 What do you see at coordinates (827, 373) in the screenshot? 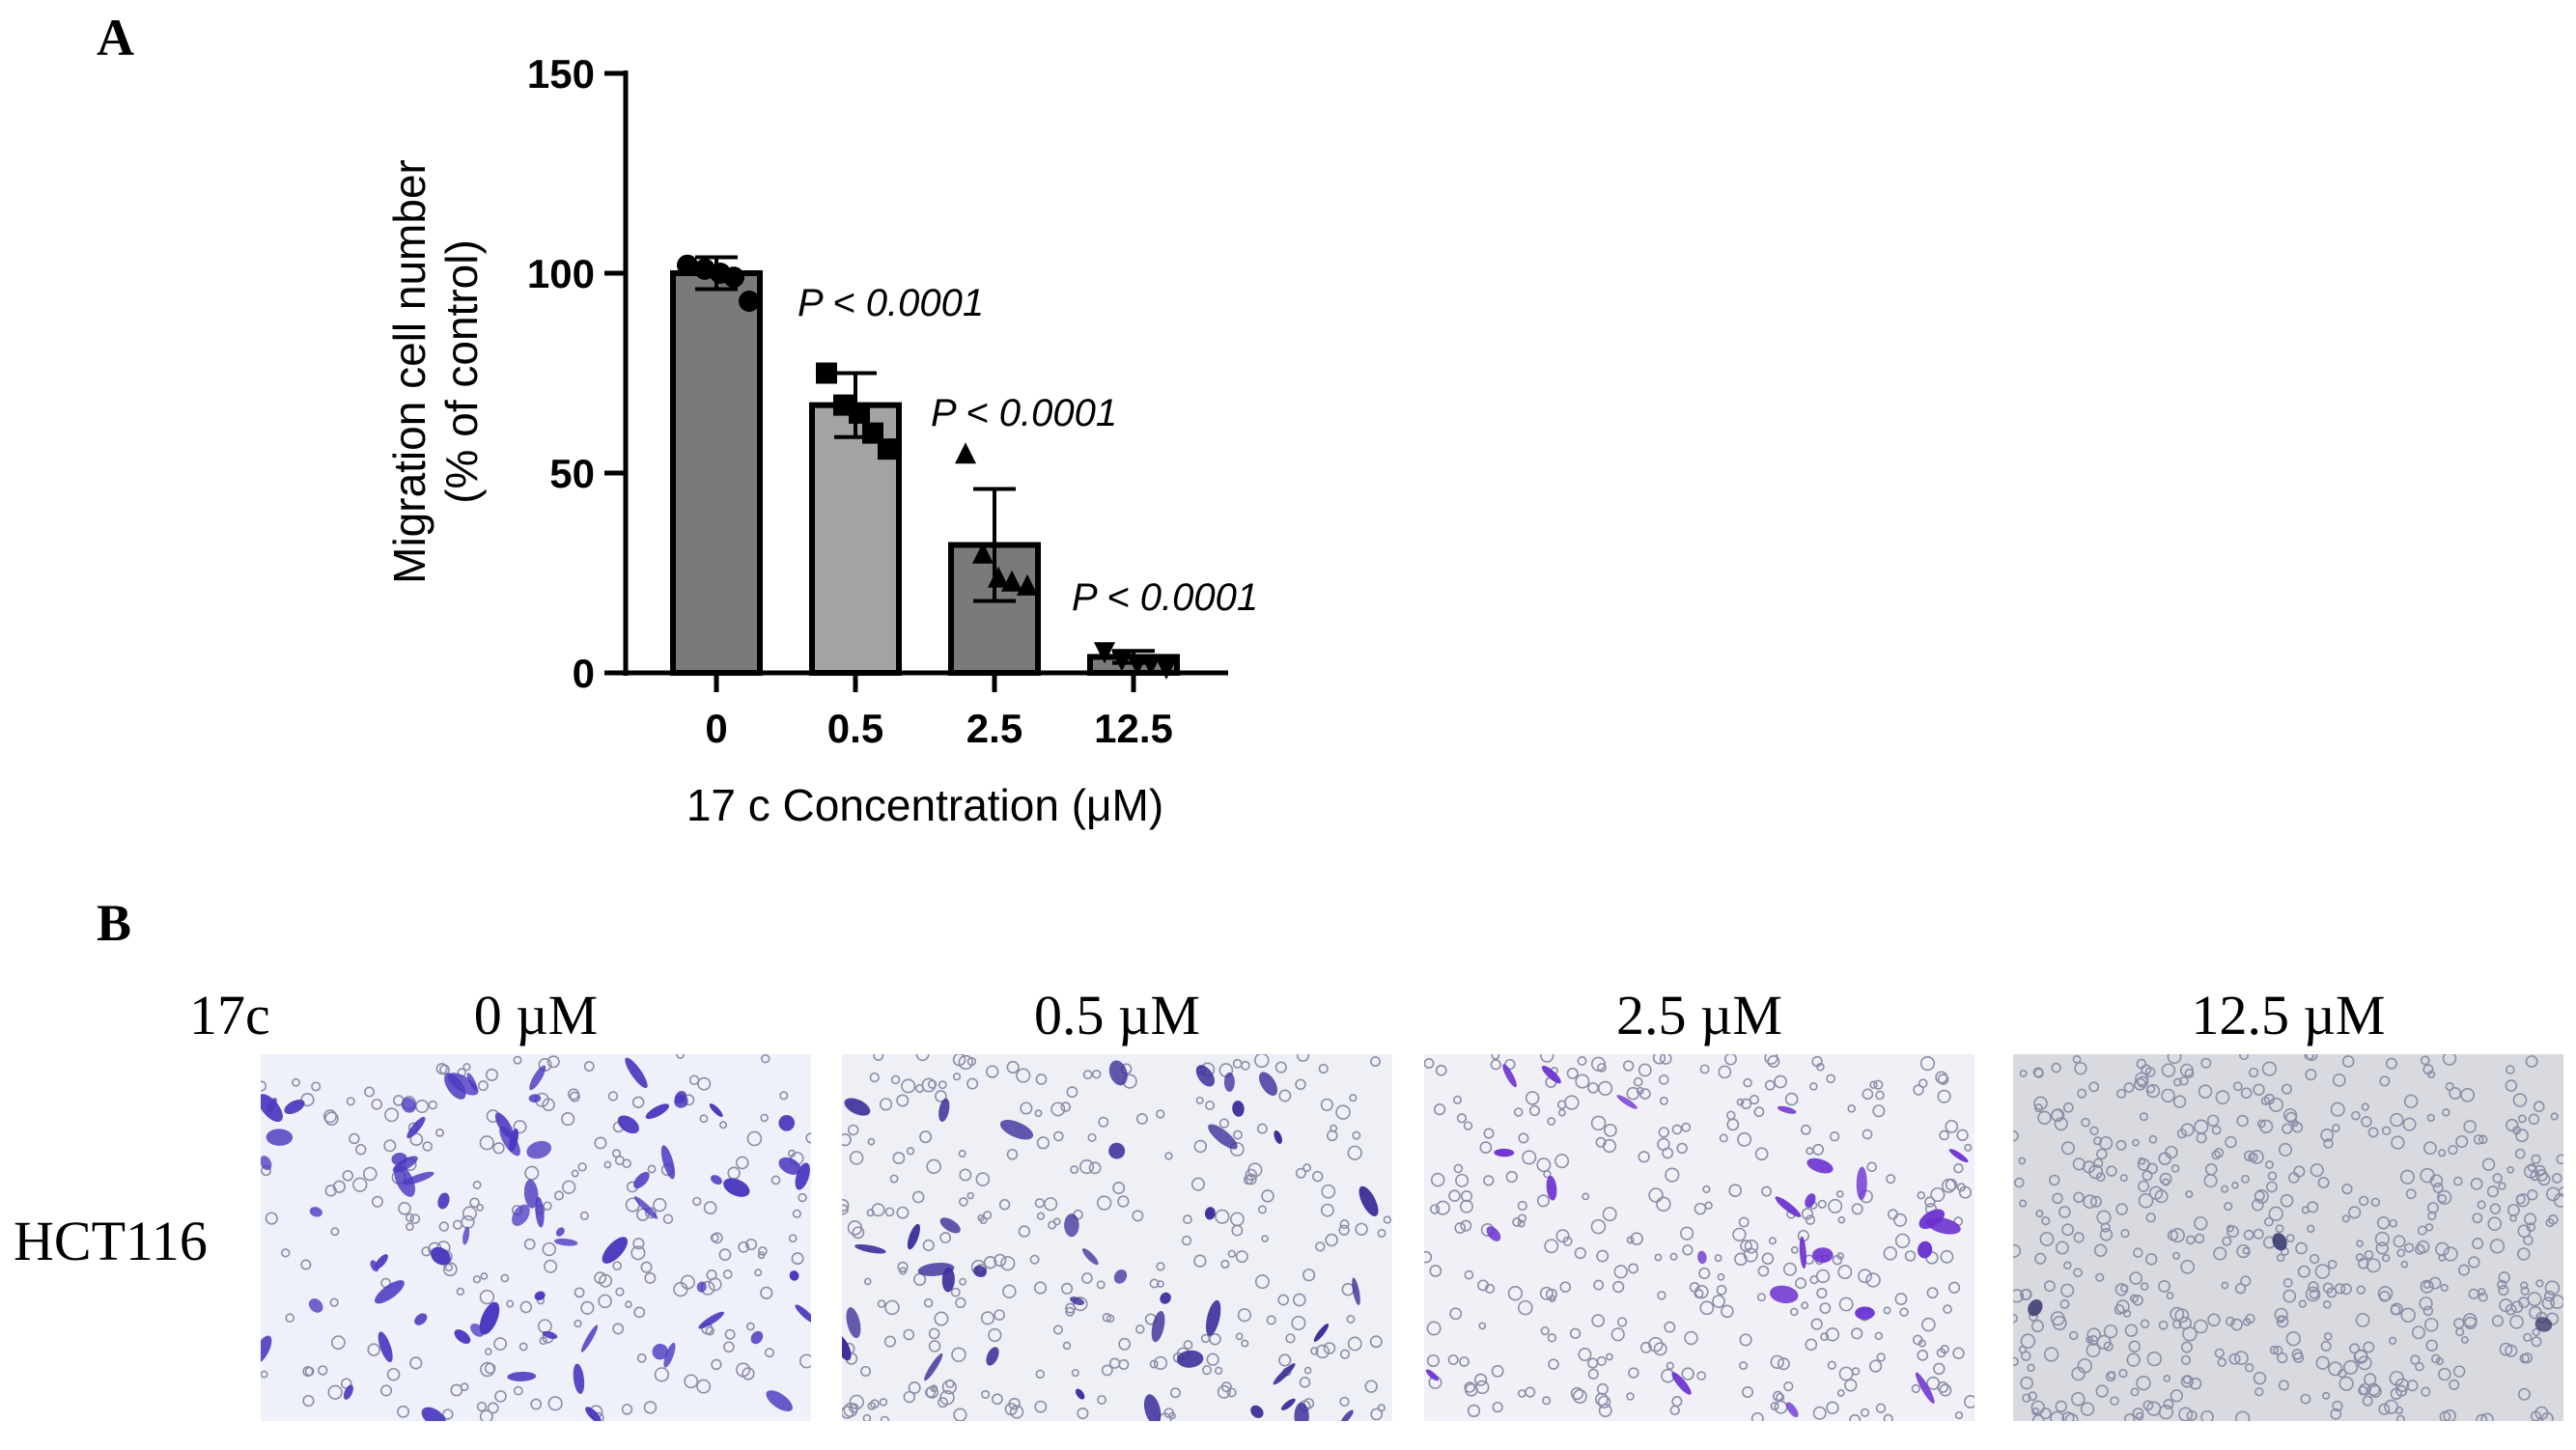
I see `data-point-0.5-0` at bounding box center [827, 373].